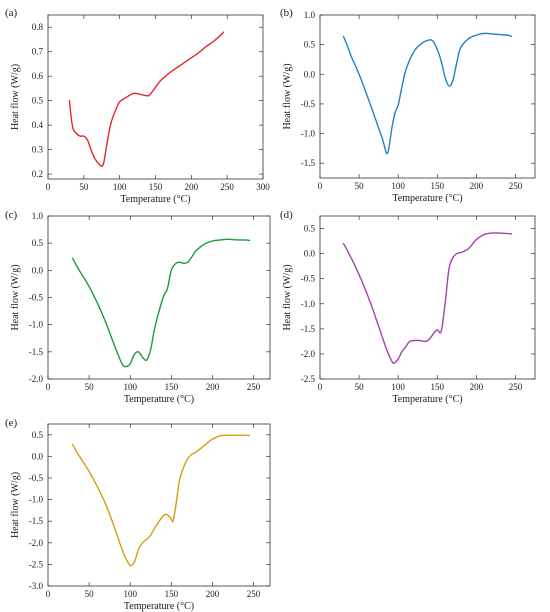  I want to click on x-tick-label: 300, so click(263, 187).